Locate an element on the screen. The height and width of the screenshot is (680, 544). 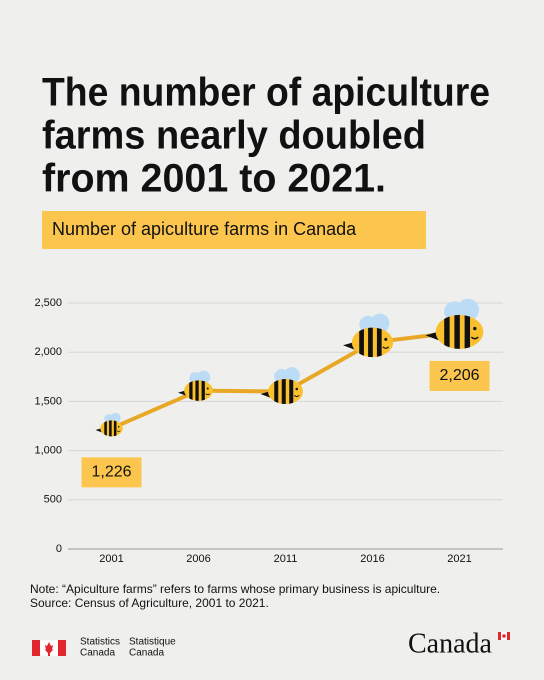
chart-title: The number of apiculture is located at coordinates (266, 93).